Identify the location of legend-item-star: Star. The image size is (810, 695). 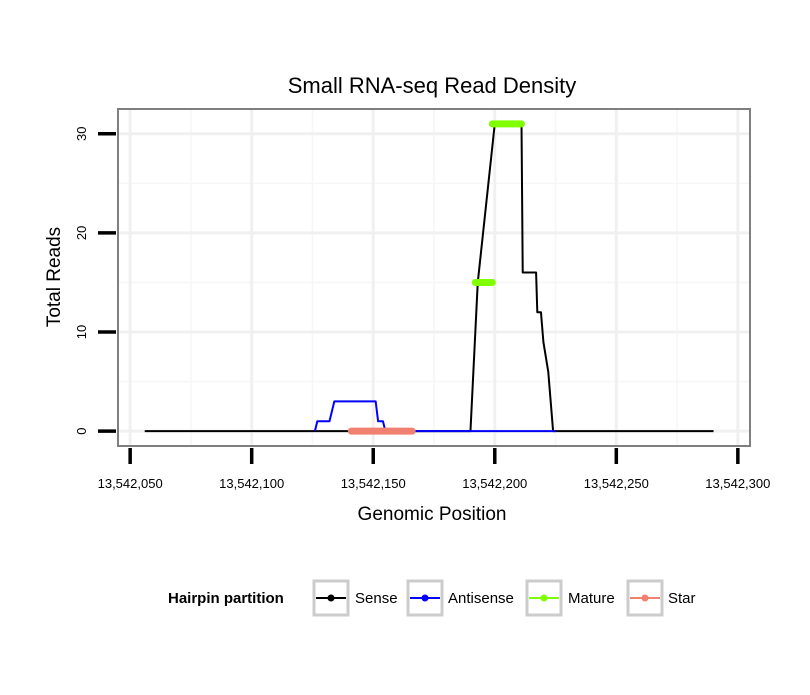
(661, 598).